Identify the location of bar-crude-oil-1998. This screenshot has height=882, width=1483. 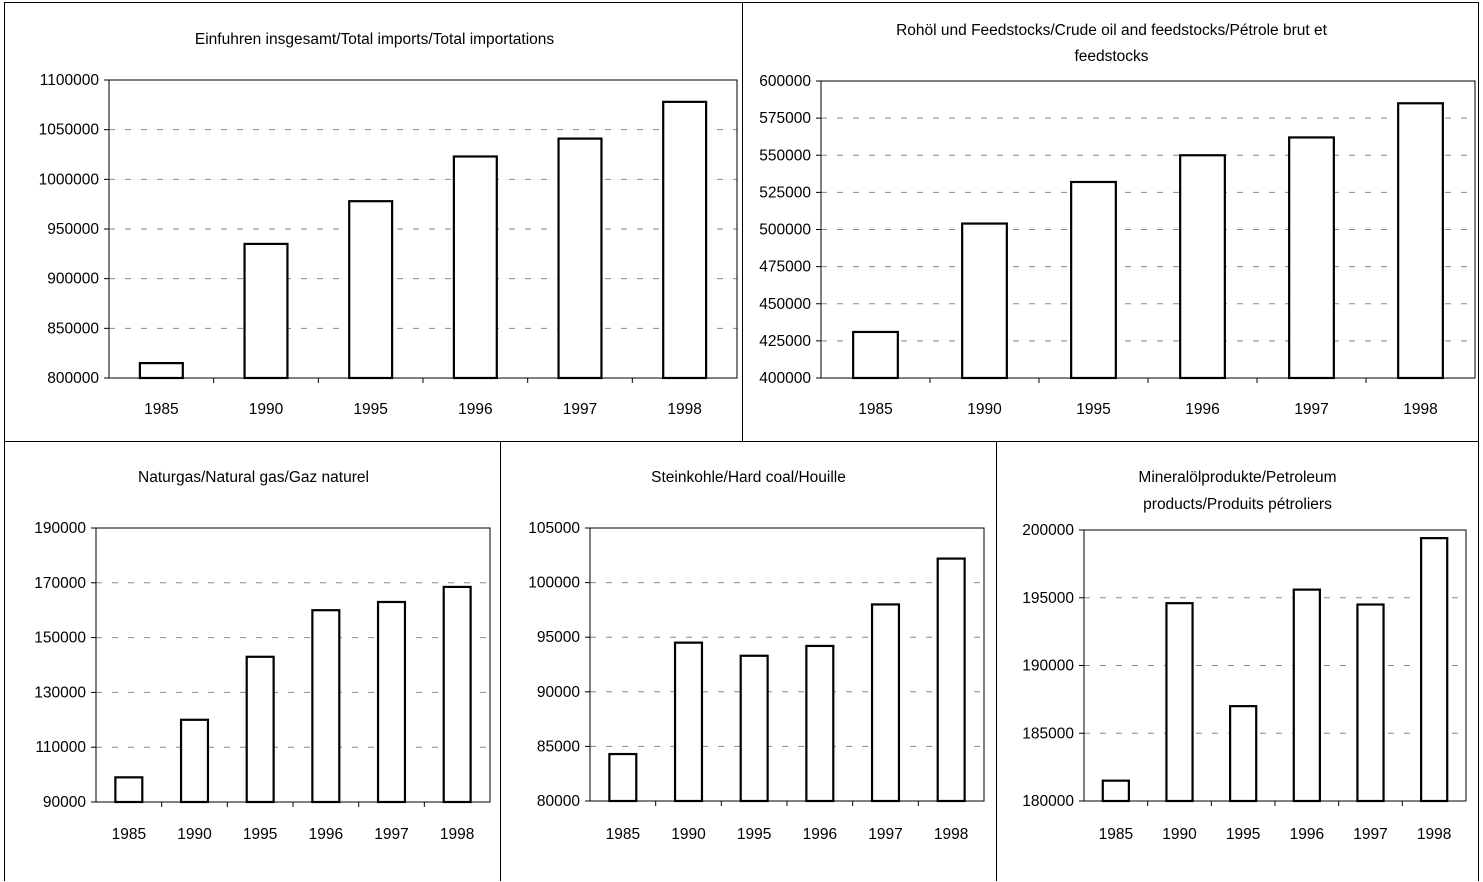
(1420, 241).